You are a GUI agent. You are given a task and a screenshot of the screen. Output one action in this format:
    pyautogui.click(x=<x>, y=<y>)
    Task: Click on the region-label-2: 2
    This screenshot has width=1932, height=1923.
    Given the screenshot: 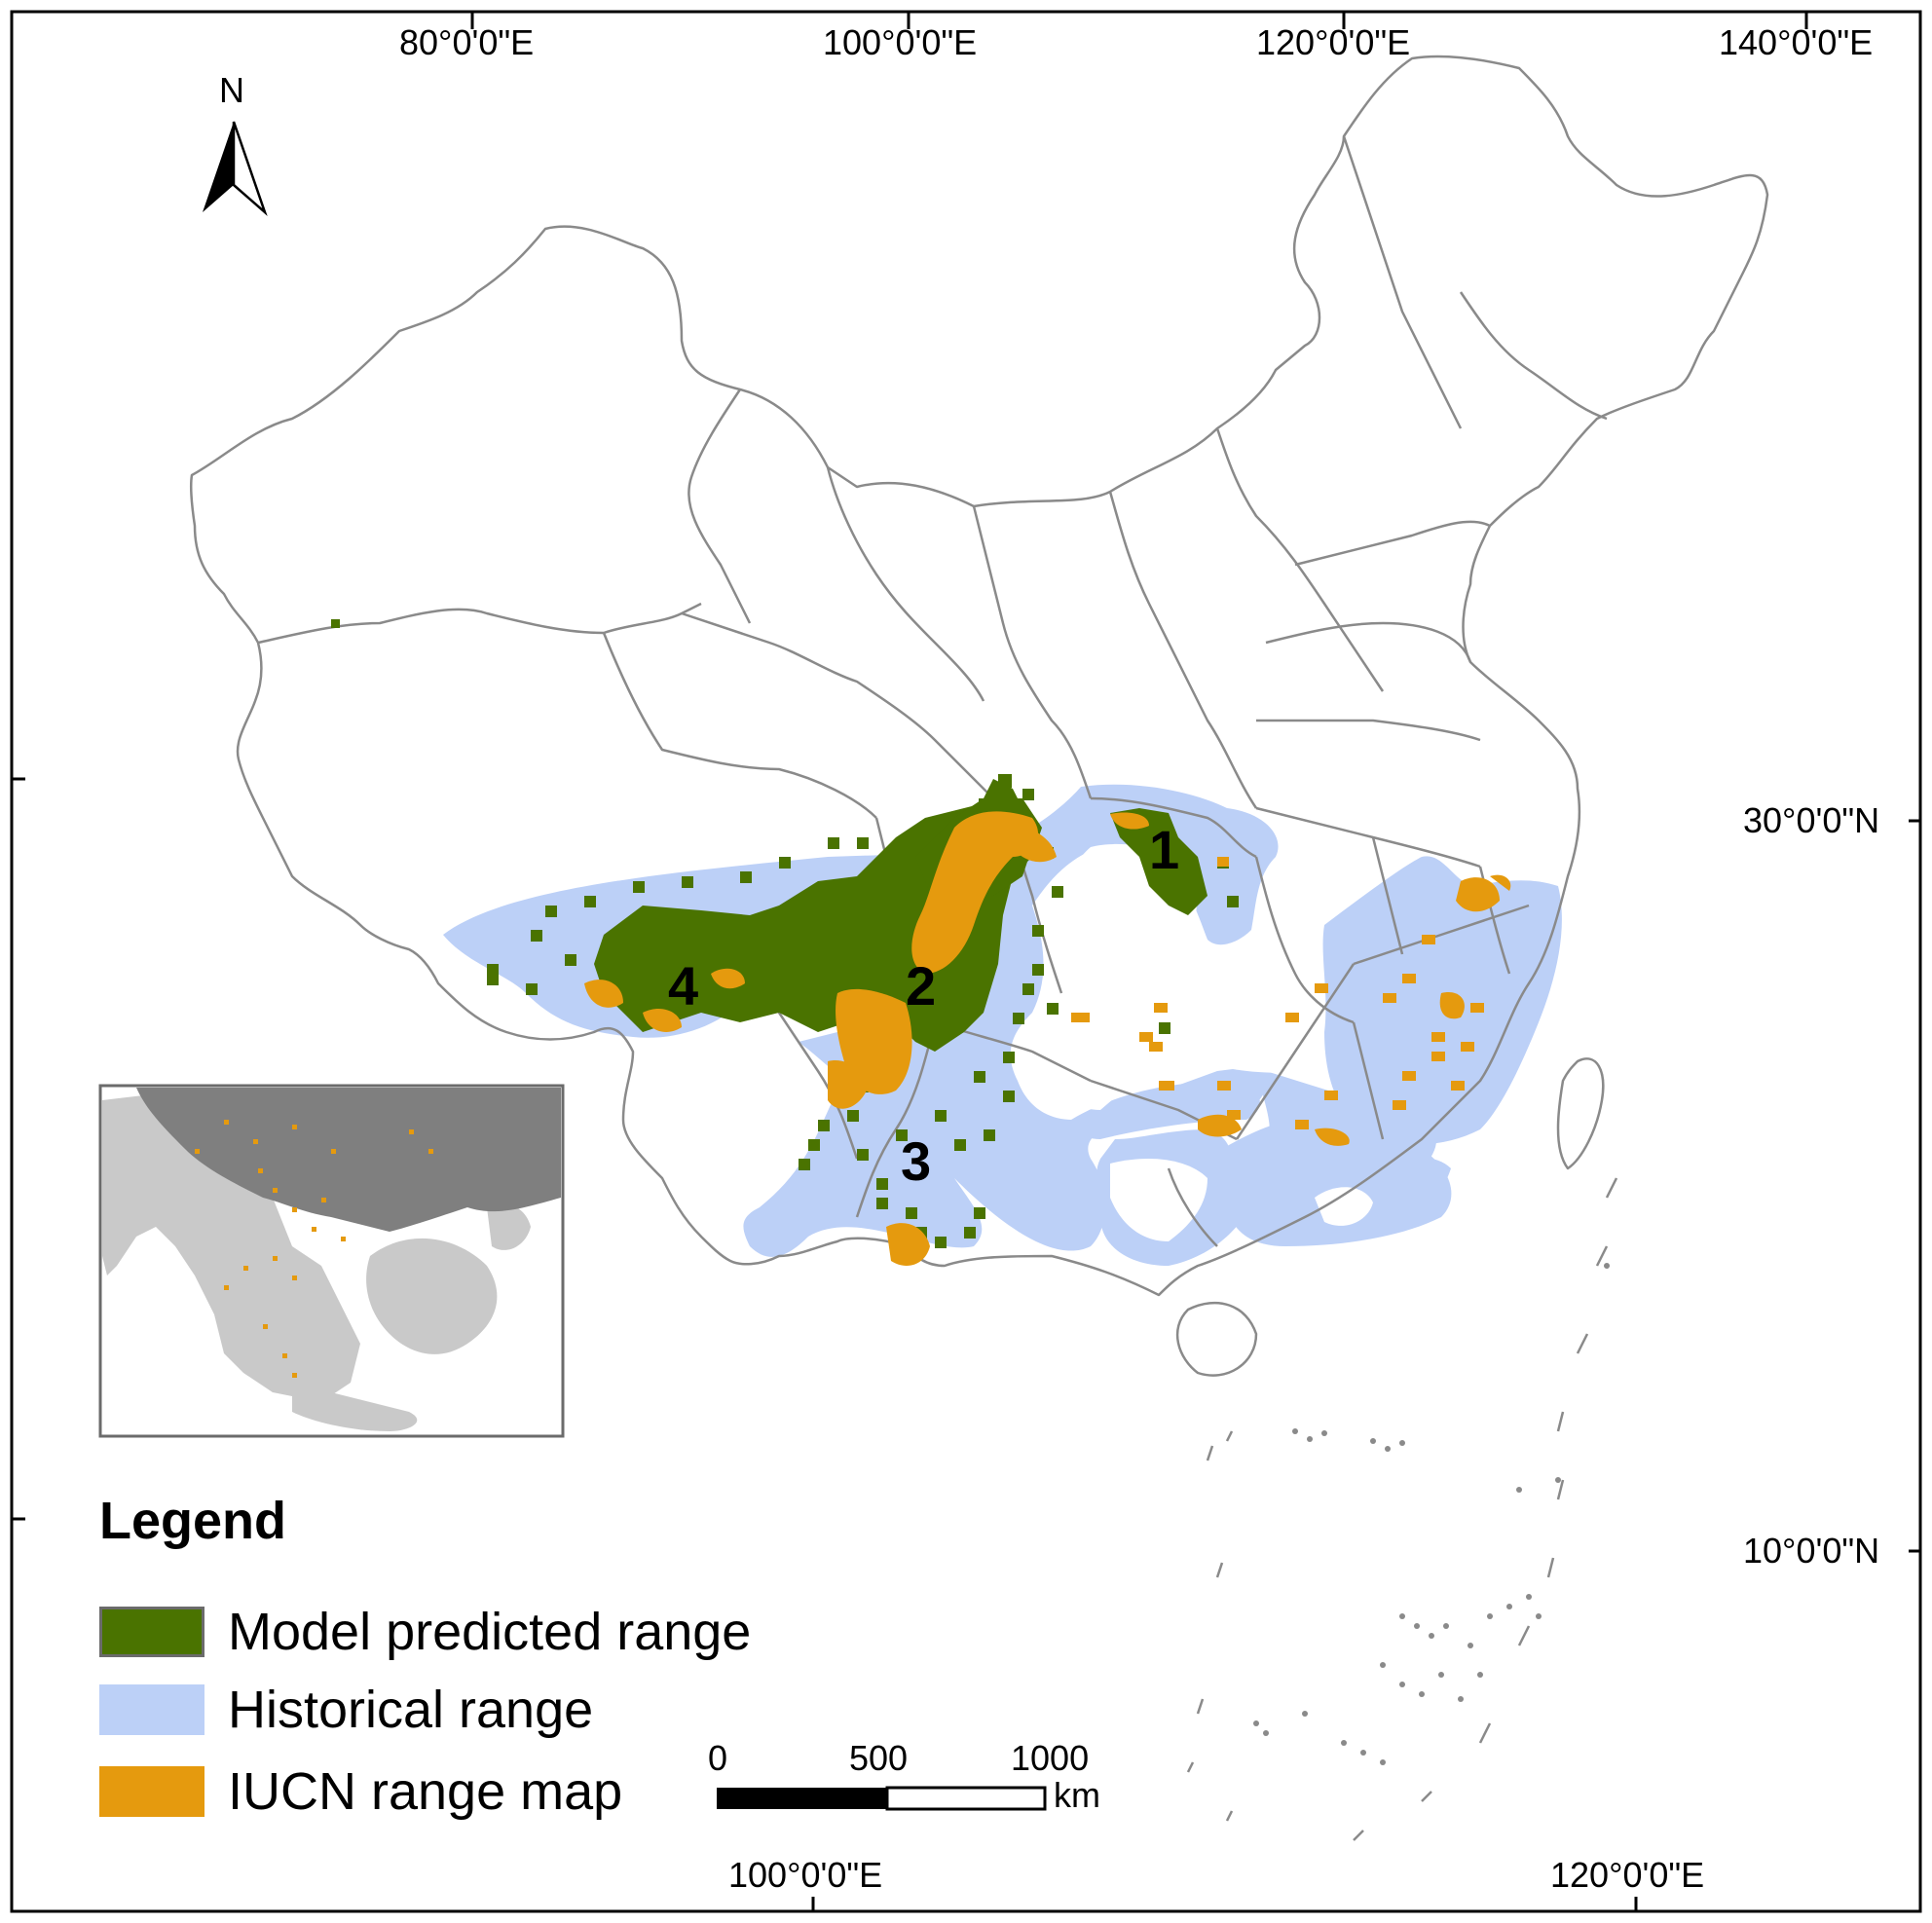 What is the action you would take?
    pyautogui.click(x=922, y=986)
    